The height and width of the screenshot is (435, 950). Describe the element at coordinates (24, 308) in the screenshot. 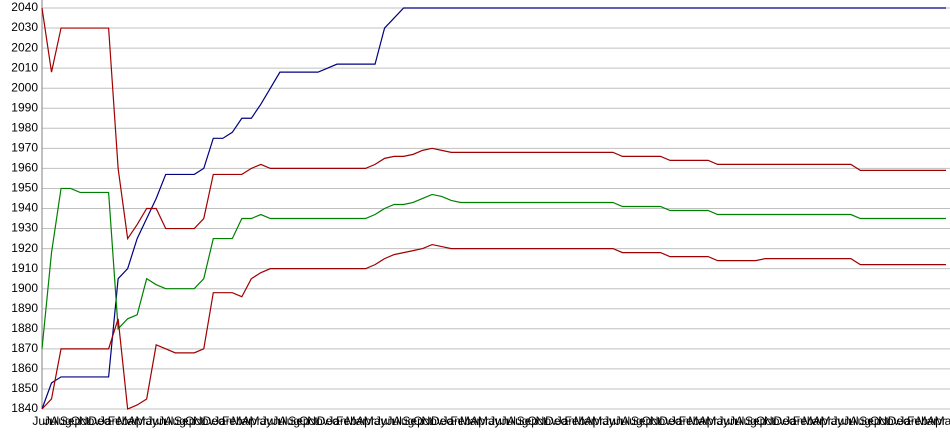

I see `y-tick-label: 1890` at that location.